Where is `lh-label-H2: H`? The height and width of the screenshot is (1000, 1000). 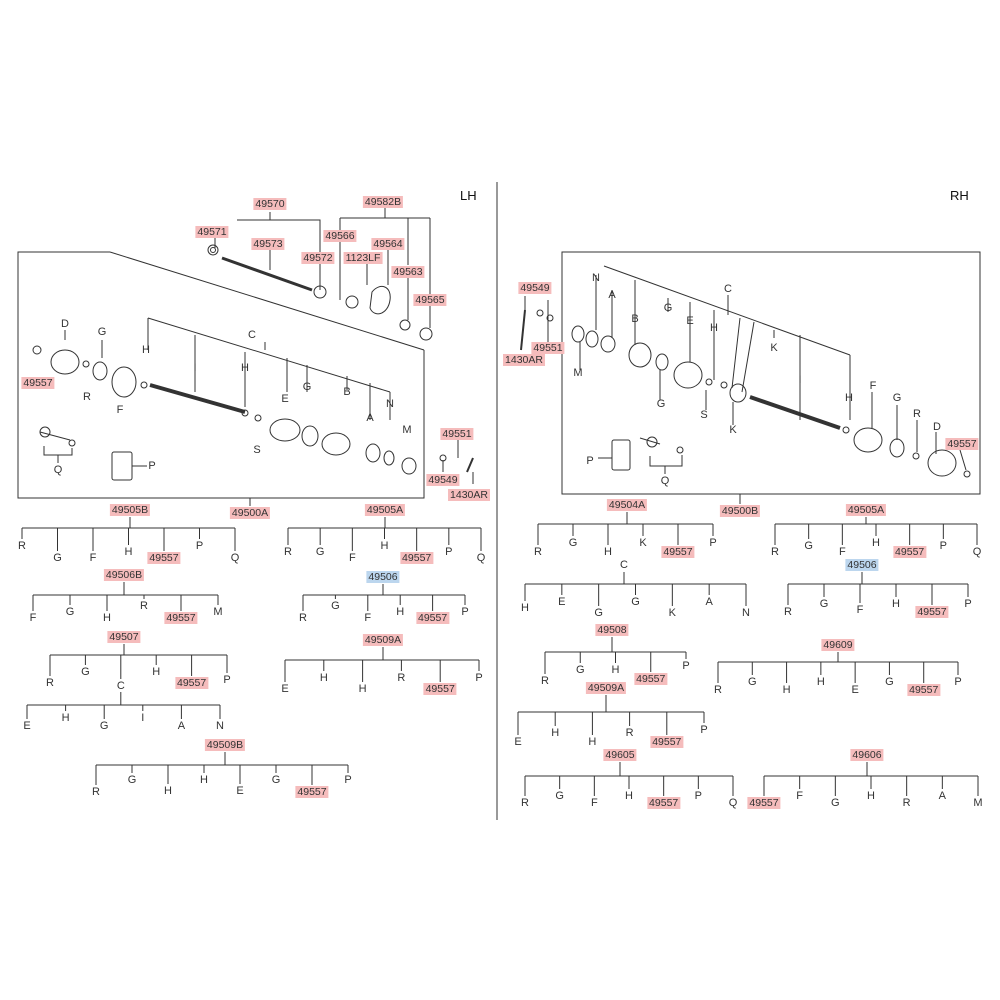
lh-label-H2: H is located at coordinates (245, 368).